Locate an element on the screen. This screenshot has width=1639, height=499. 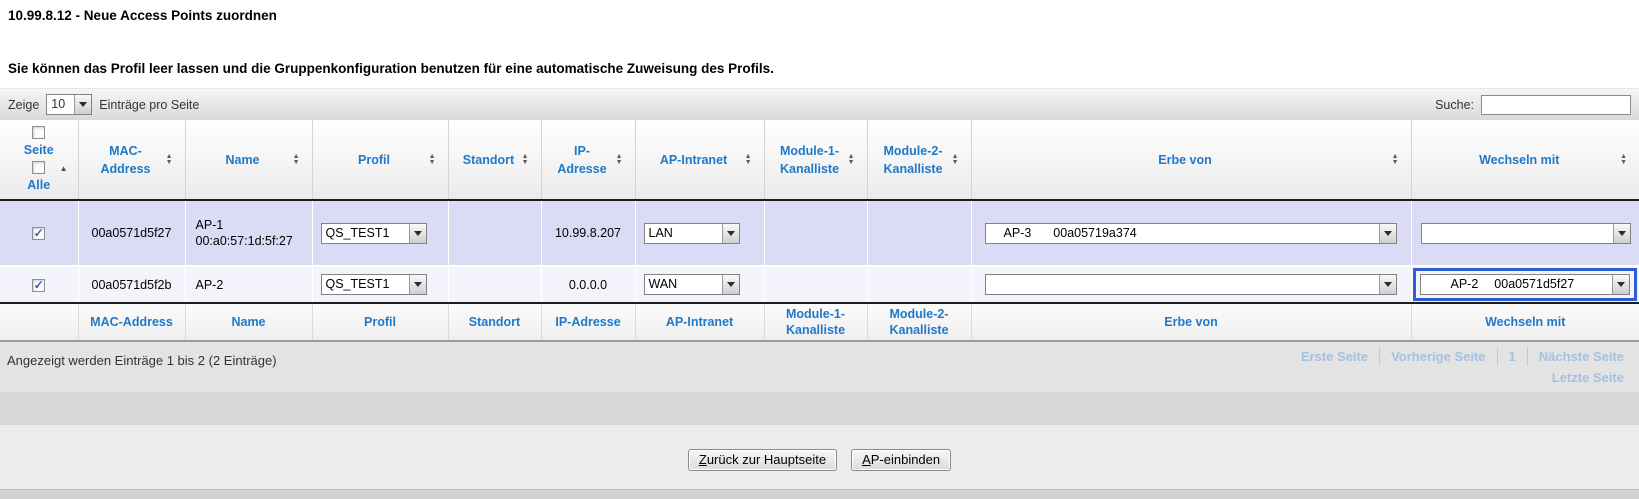
footer-column-ap-intranet: AP-Intranet is located at coordinates (700, 322).